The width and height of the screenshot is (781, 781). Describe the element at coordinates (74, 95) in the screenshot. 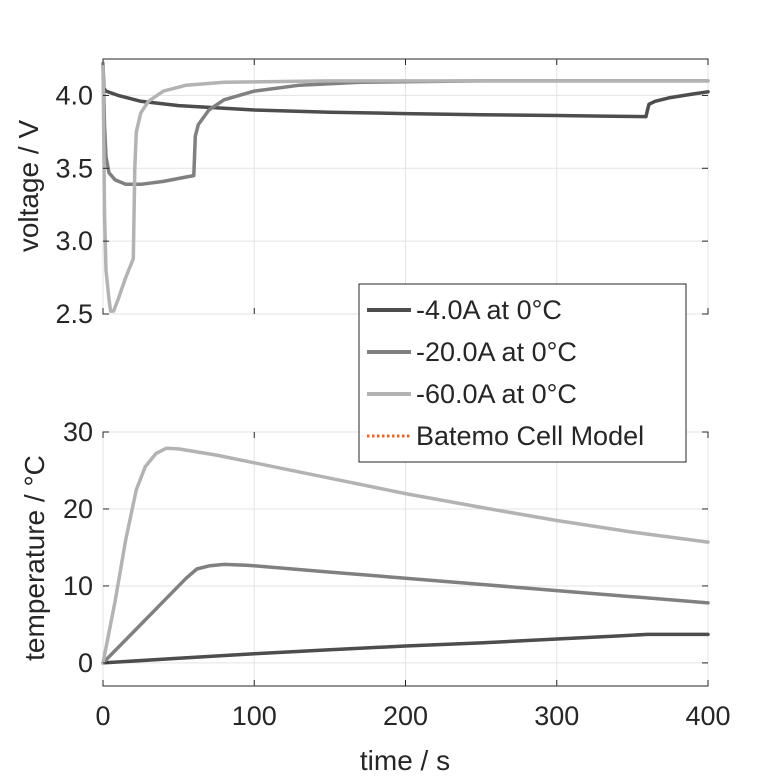

I see `voltage-ytick-label: 4.0` at that location.